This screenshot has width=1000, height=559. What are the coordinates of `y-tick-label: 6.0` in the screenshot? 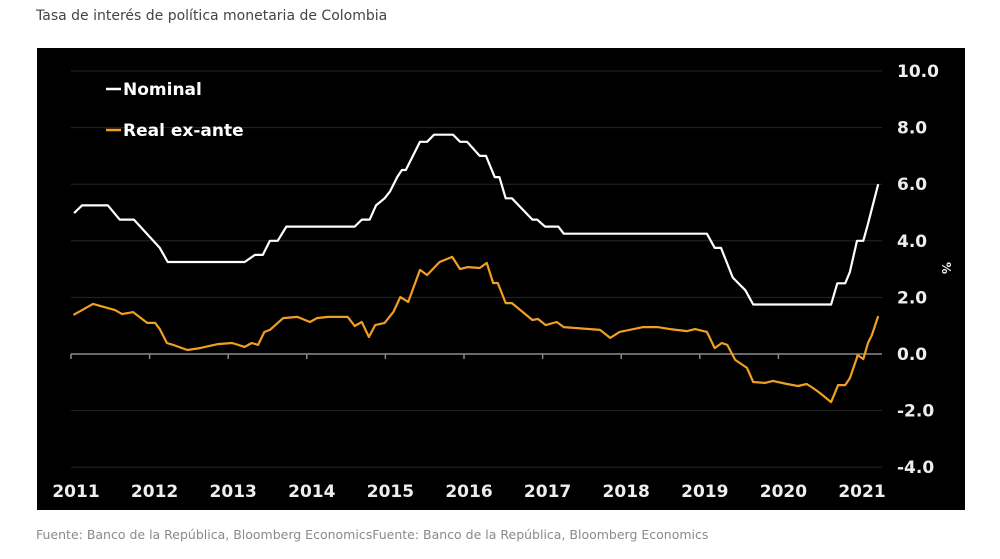 It's located at (912, 185).